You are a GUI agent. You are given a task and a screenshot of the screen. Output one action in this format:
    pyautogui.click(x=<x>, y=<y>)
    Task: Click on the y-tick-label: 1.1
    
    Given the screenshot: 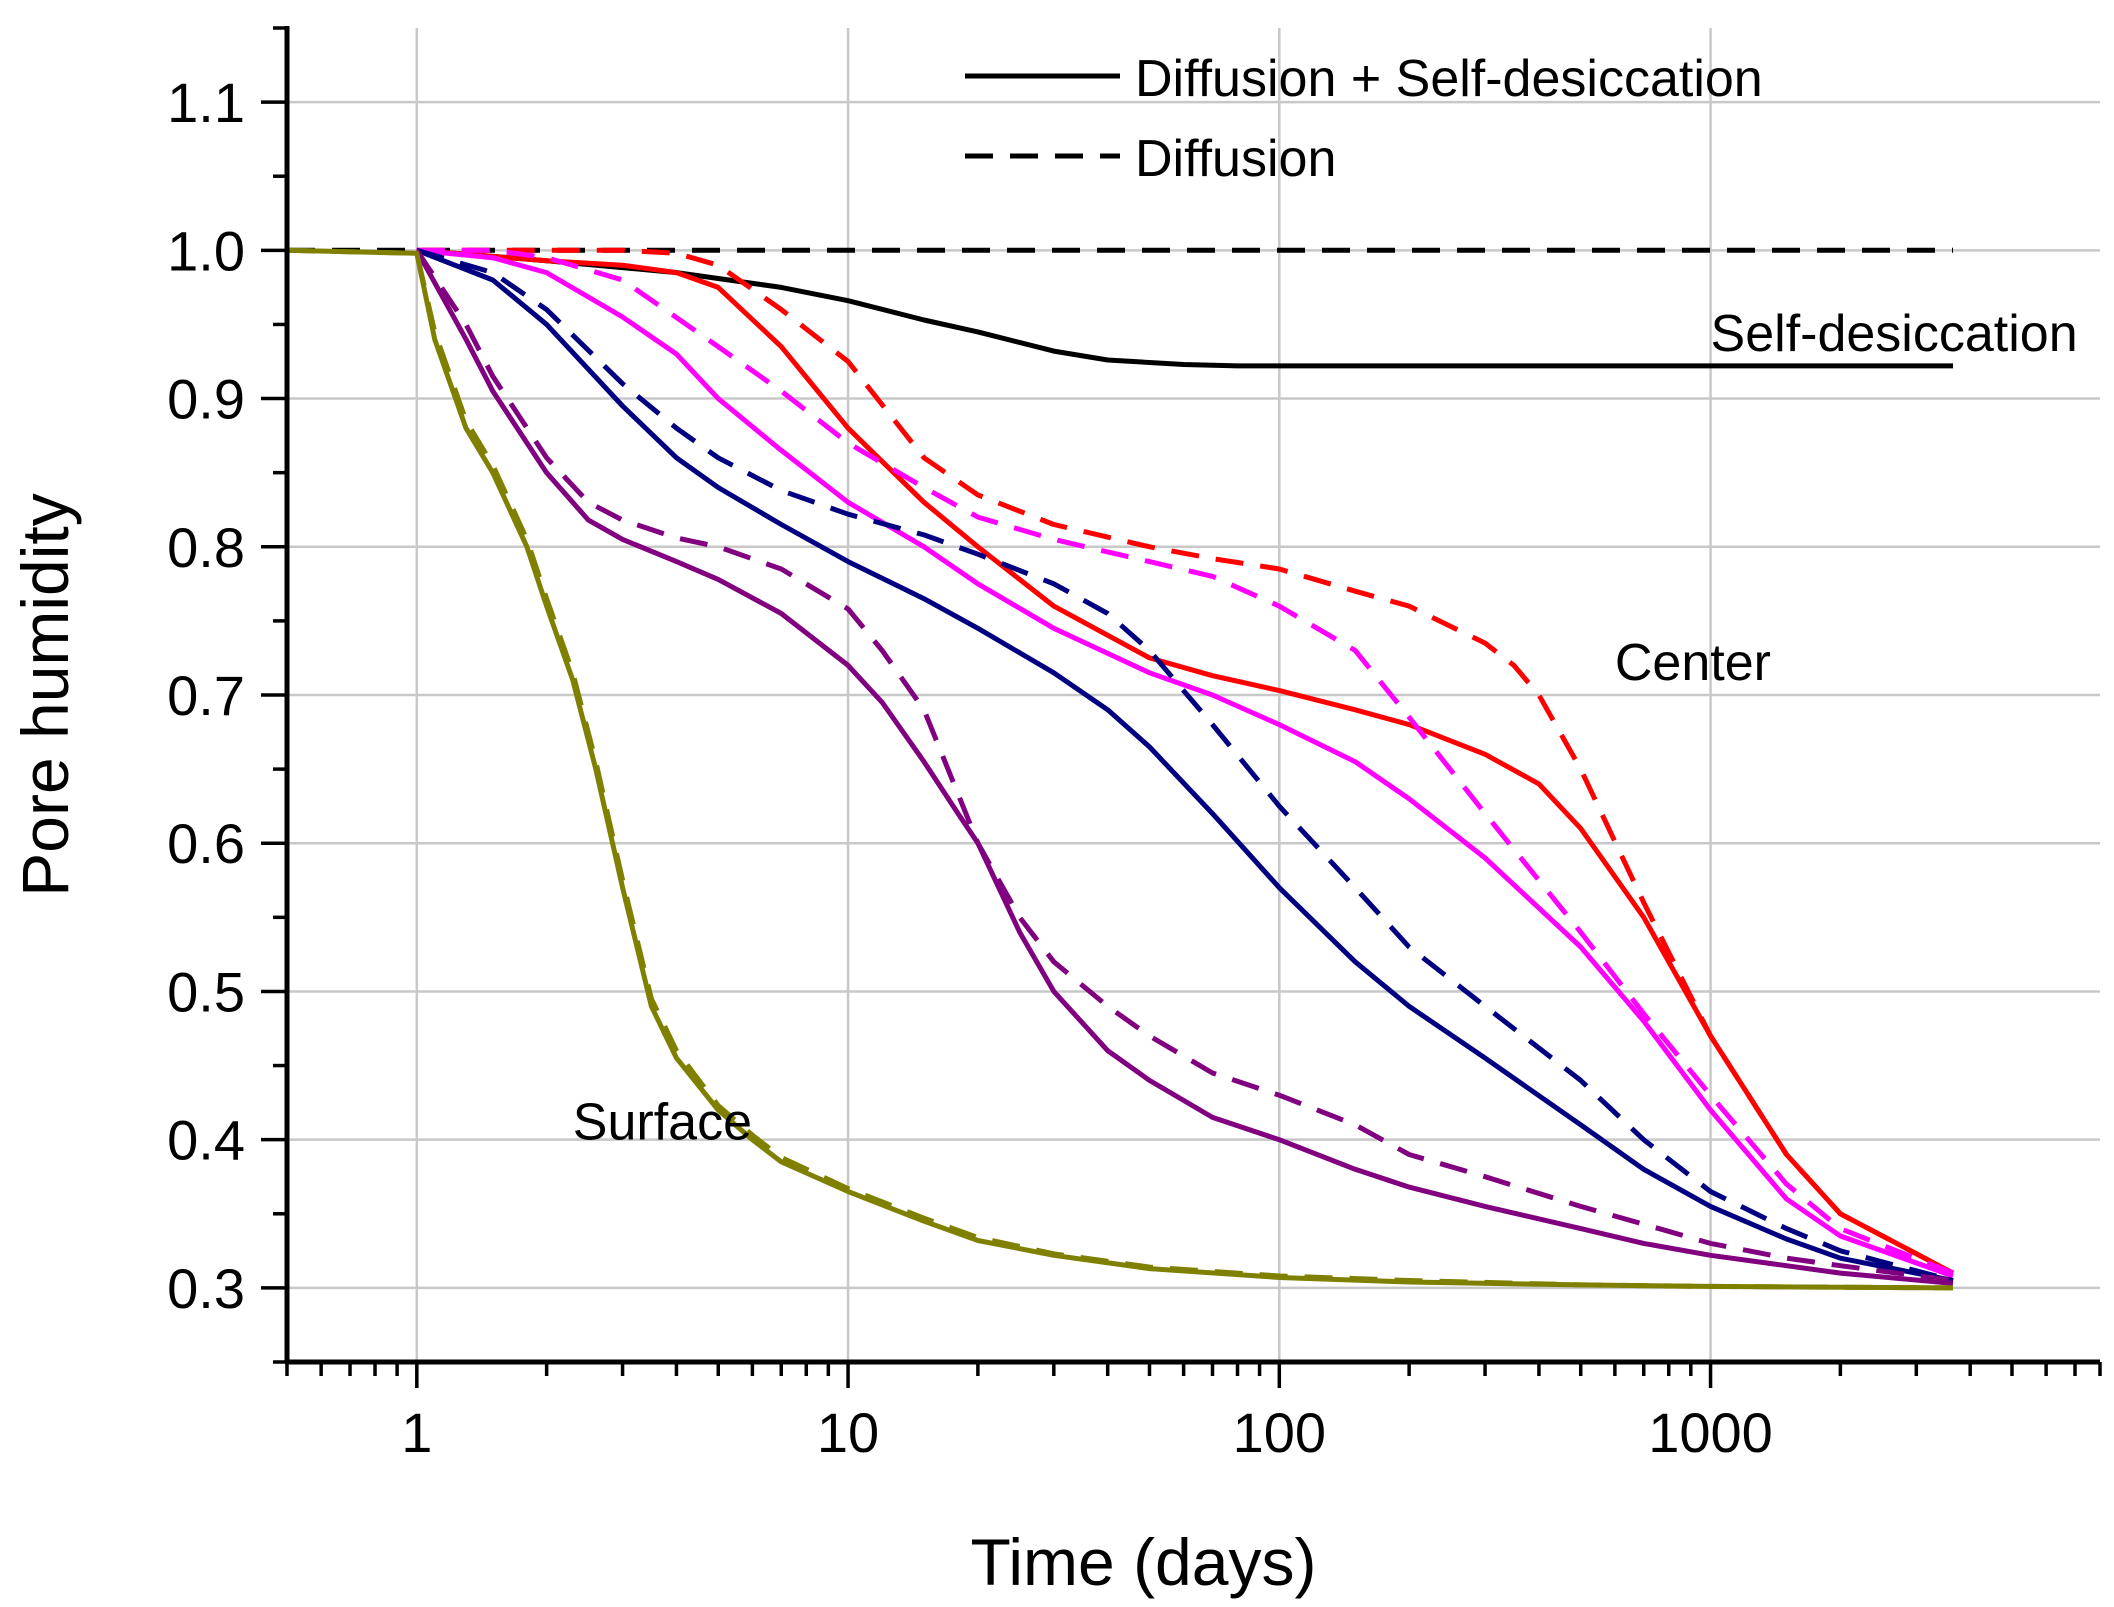 What is the action you would take?
    pyautogui.click(x=206, y=102)
    